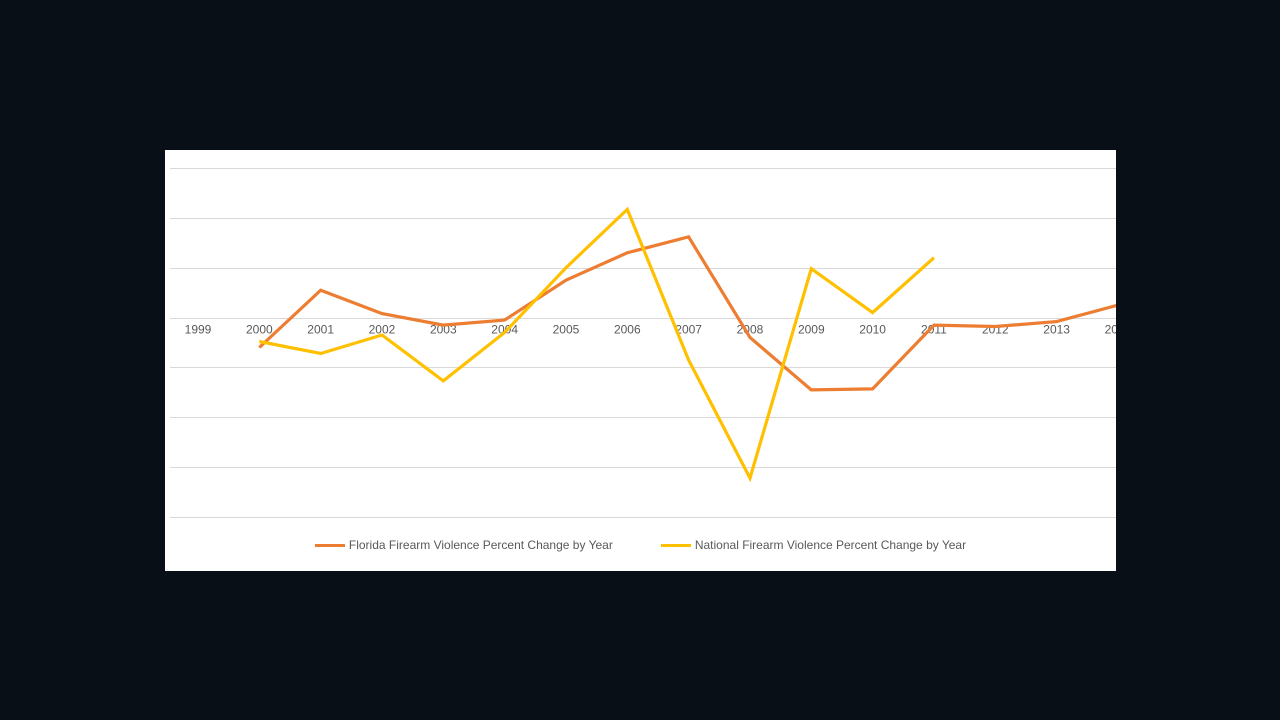 The width and height of the screenshot is (1280, 720). What do you see at coordinates (566, 330) in the screenshot?
I see `x-tick-label: 2005` at bounding box center [566, 330].